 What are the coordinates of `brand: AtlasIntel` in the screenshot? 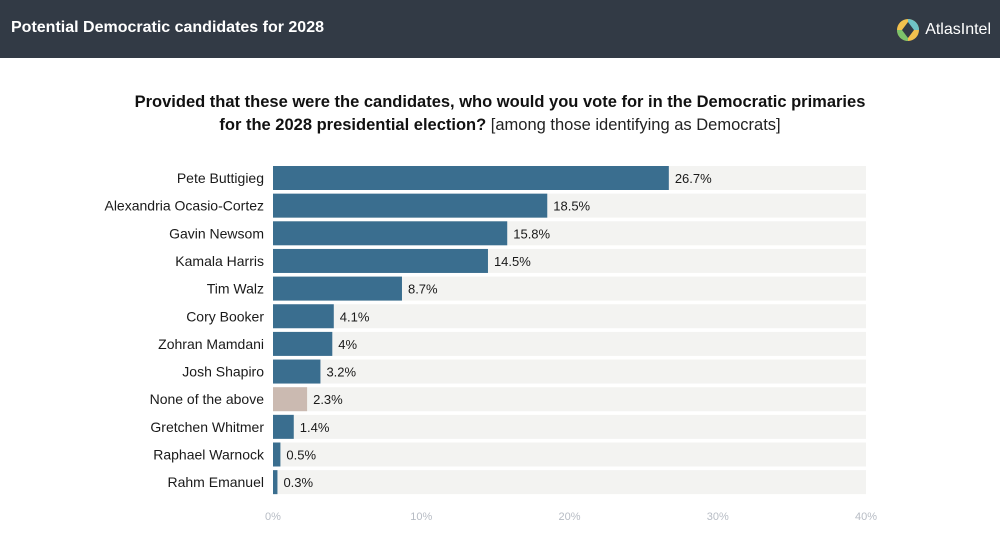 It's located at (943, 30).